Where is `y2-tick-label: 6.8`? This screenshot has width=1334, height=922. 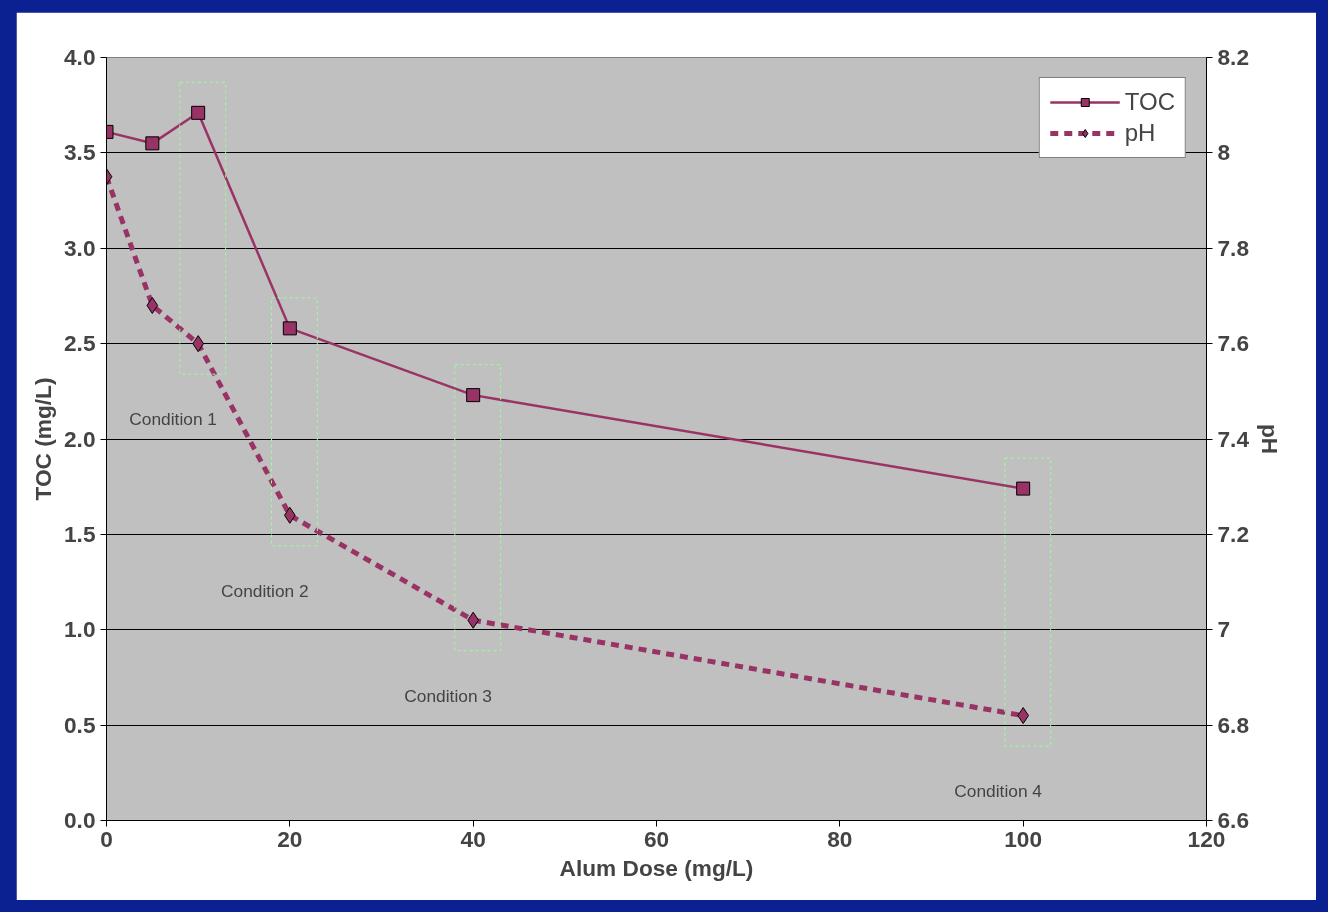 y2-tick-label: 6.8 is located at coordinates (1233, 724).